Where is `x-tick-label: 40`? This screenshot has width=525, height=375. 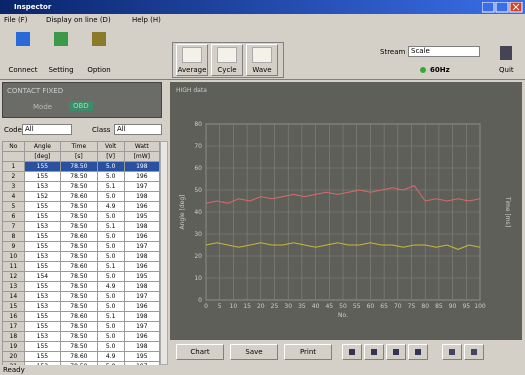
x-tick-label: 40 is located at coordinates (316, 306).